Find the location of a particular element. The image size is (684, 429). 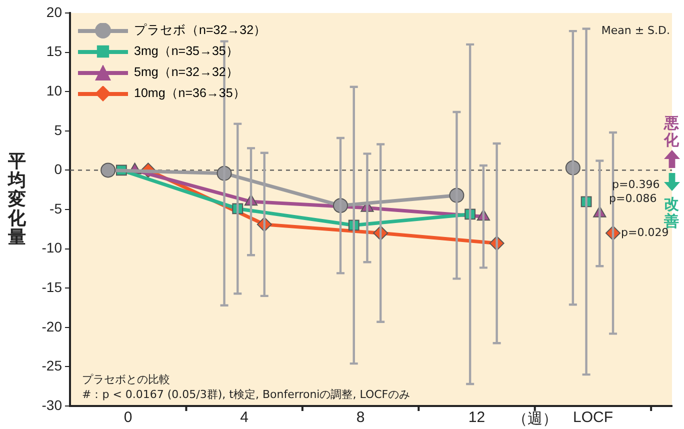

y-tick-label: 5 is located at coordinates (58, 130).